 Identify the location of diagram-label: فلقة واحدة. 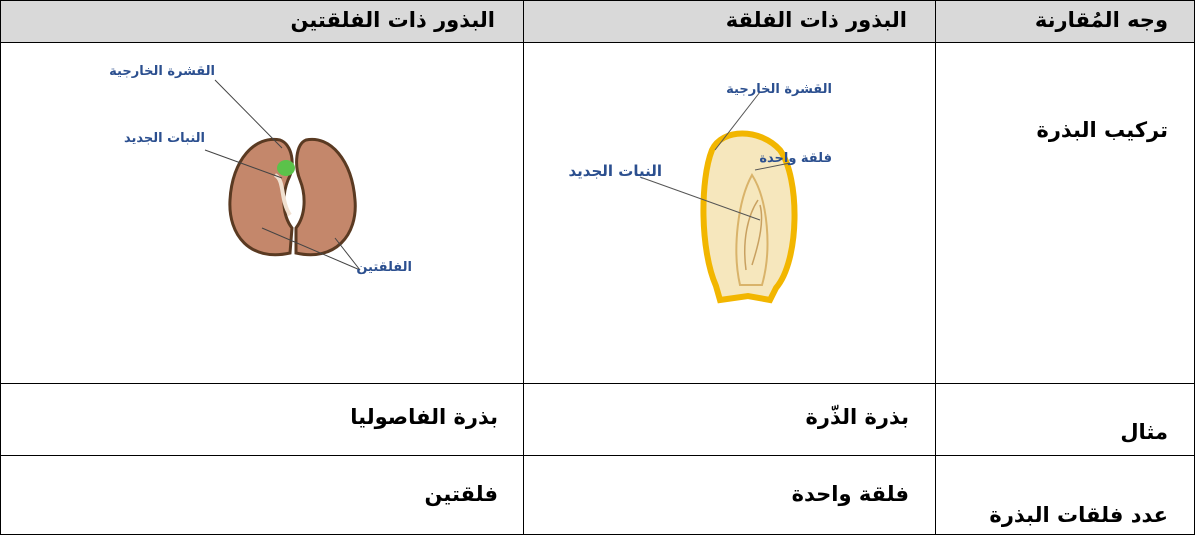
(795, 158).